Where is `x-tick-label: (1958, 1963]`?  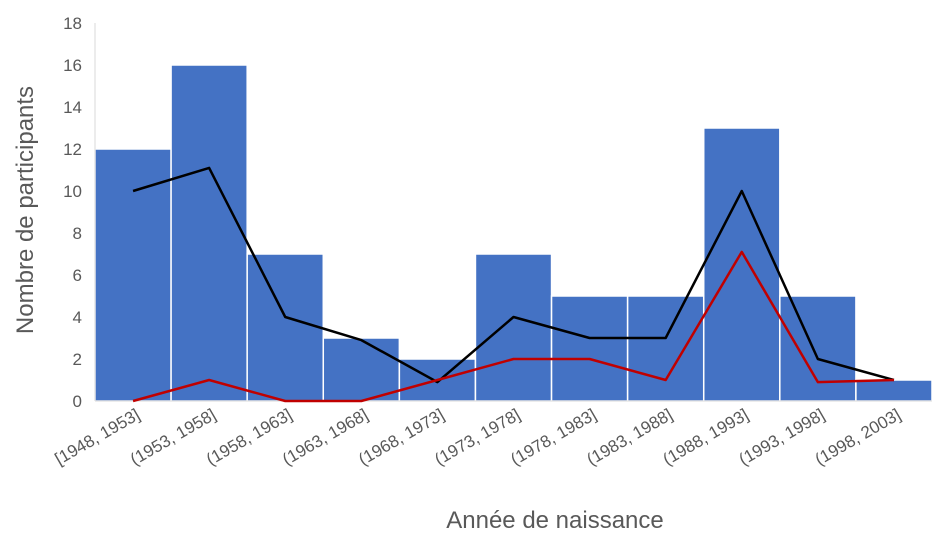 x-tick-label: (1958, 1963] is located at coordinates (249, 437).